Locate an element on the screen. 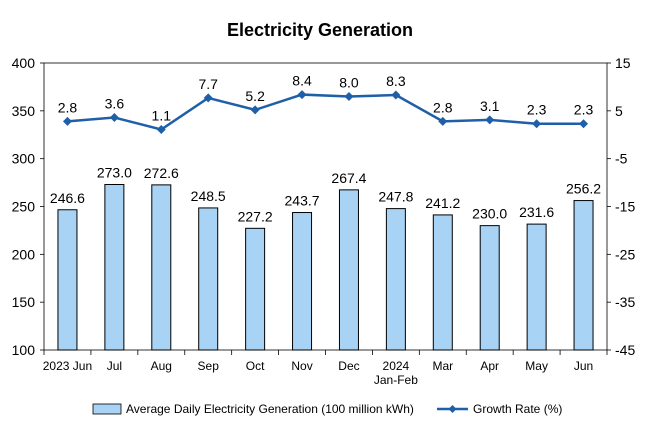  y-left-tick-label: 200 is located at coordinates (24, 254).